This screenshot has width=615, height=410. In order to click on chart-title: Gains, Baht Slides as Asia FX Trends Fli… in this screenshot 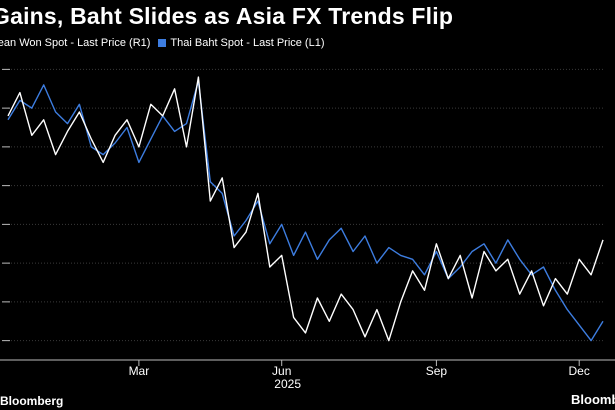, I will do `click(227, 16)`.